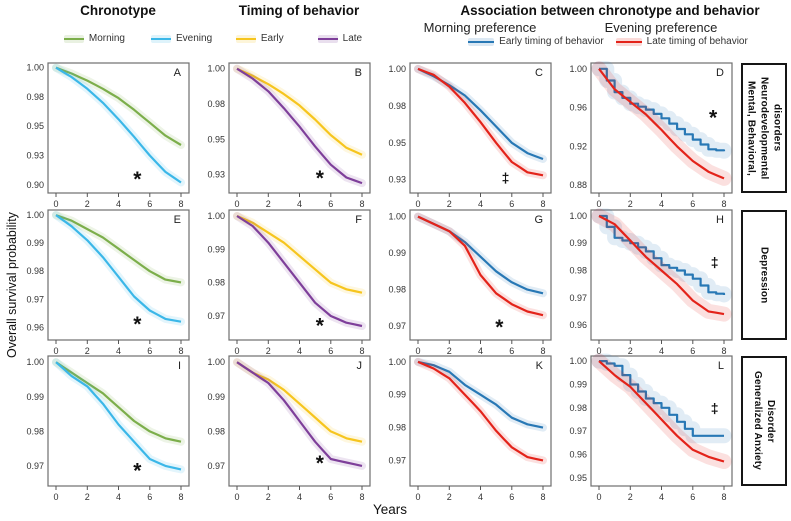  I want to click on panel-letter: J, so click(360, 366).